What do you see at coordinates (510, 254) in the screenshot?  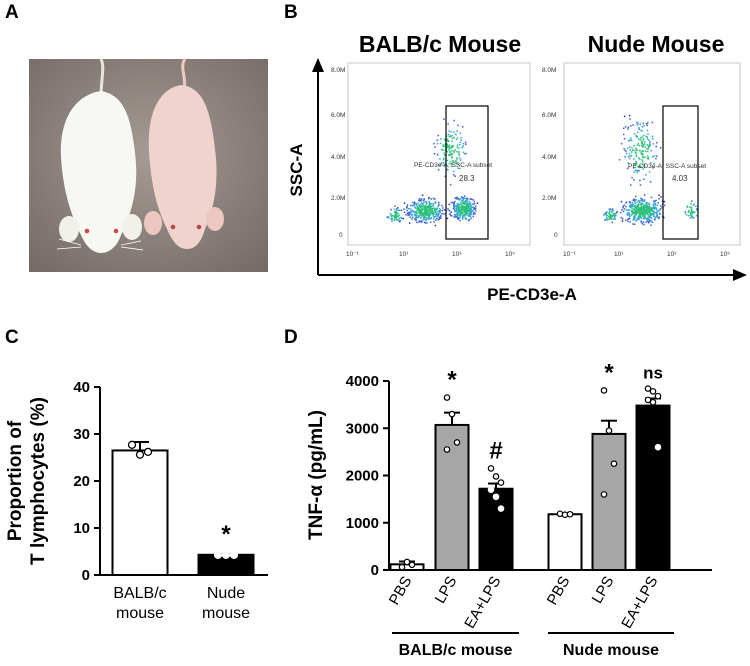 I see `svg-text: 10⁵` at bounding box center [510, 254].